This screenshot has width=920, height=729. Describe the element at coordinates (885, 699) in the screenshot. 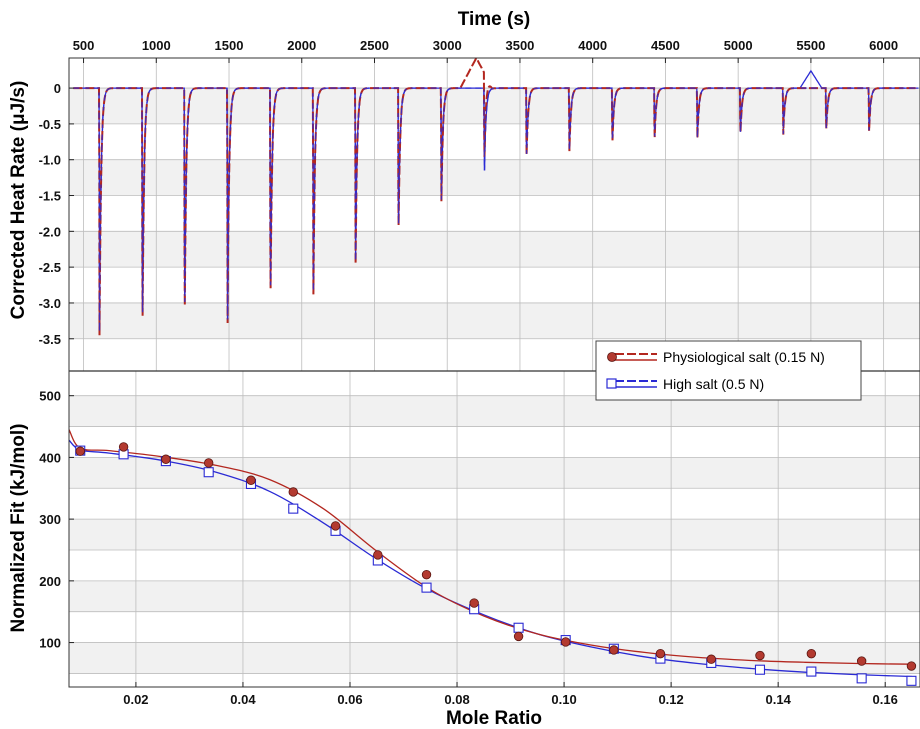

I see `mole-ratio-tick-label: 0.16` at that location.